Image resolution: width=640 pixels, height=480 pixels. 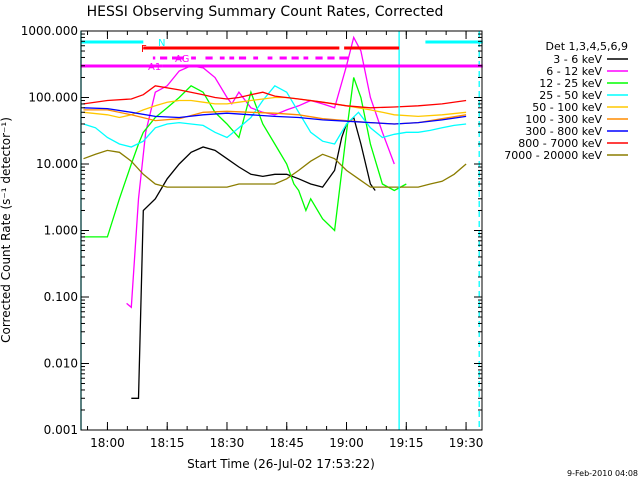 What do you see at coordinates (553, 155) in the screenshot?
I see `legend-label-7000-20000-kev: 7000 - 20000 keV` at bounding box center [553, 155].